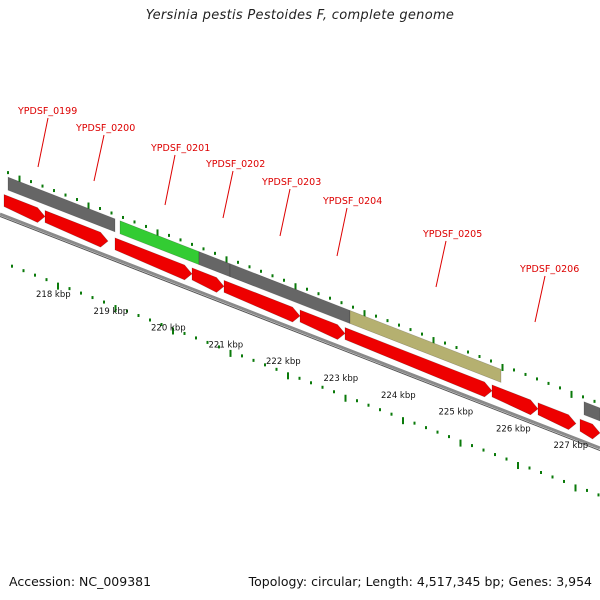 The image size is (600, 600). What do you see at coordinates (398, 396) in the screenshot?
I see `kbp-label: 224 kbp` at bounding box center [398, 396].